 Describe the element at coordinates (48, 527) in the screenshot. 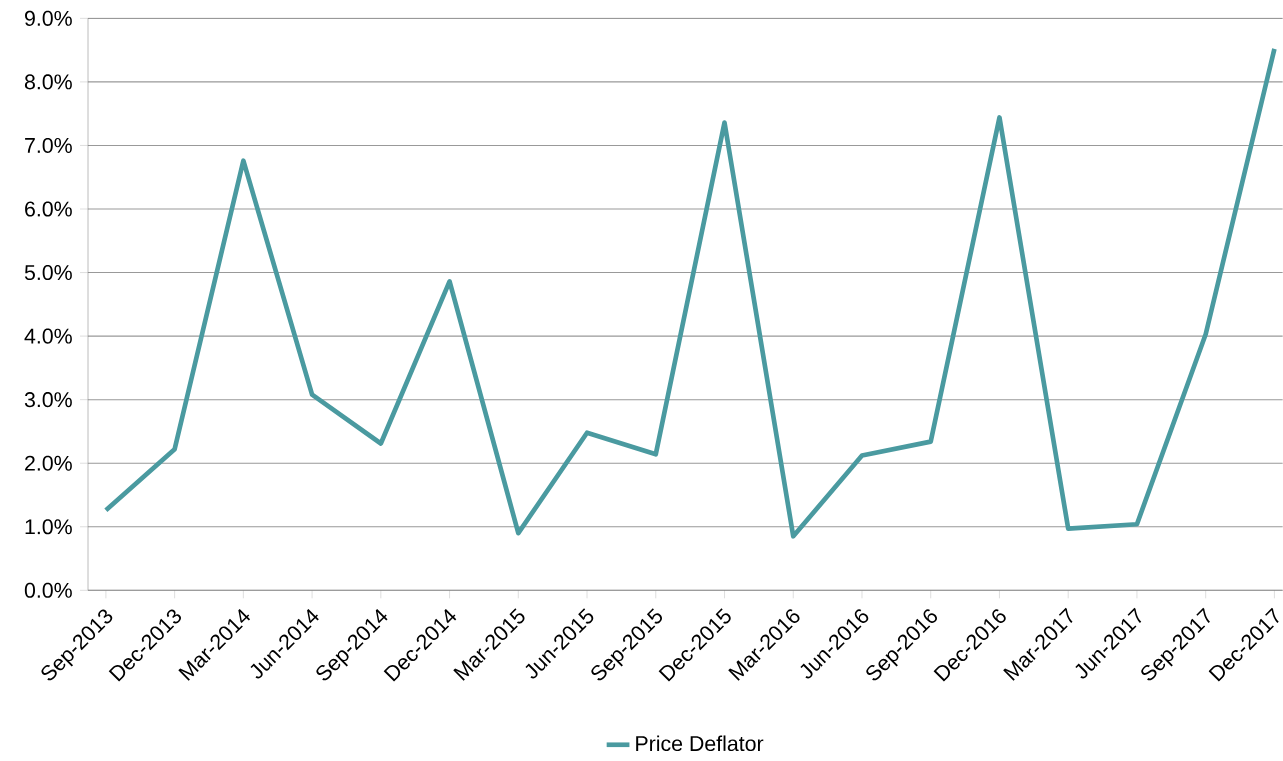

I see `y-tick-label: 1.0%` at that location.